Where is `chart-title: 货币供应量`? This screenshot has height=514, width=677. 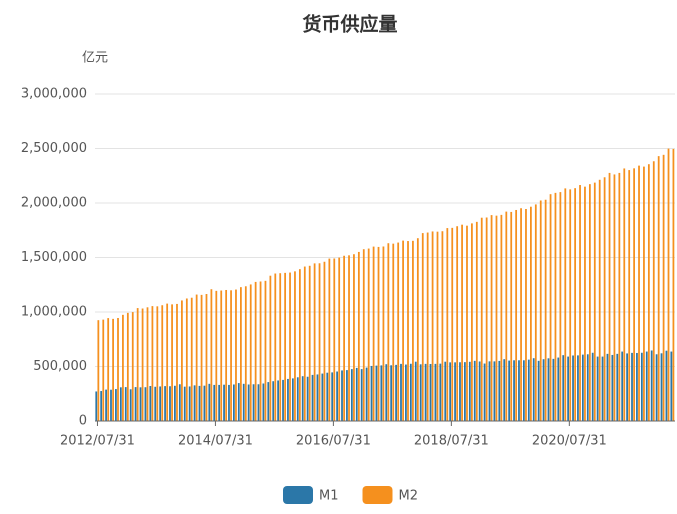
chart-title: 货币供应量 is located at coordinates (349, 24).